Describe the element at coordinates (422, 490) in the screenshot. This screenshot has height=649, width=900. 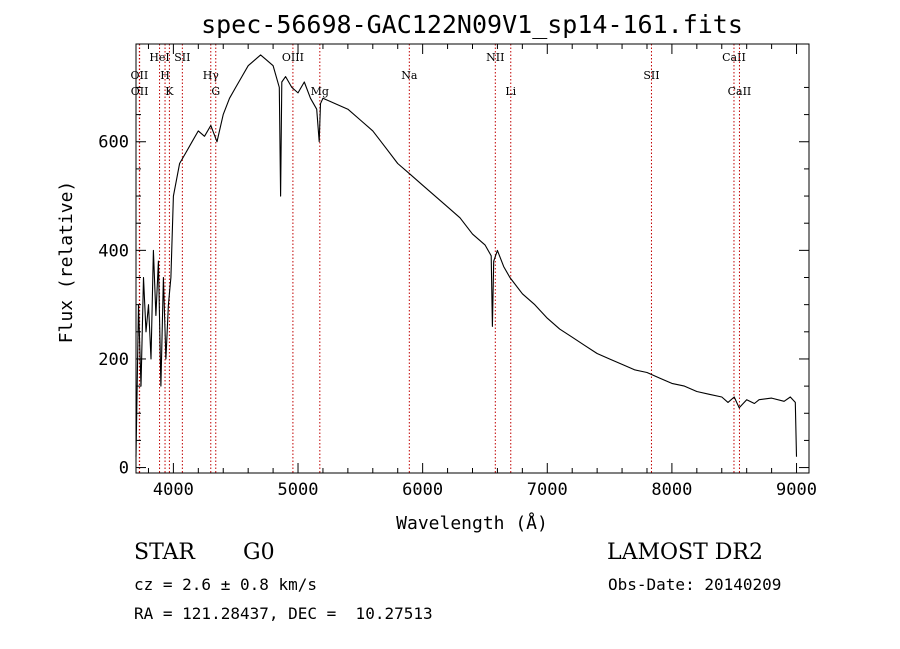
I see `x-tick-label: 6000` at that location.